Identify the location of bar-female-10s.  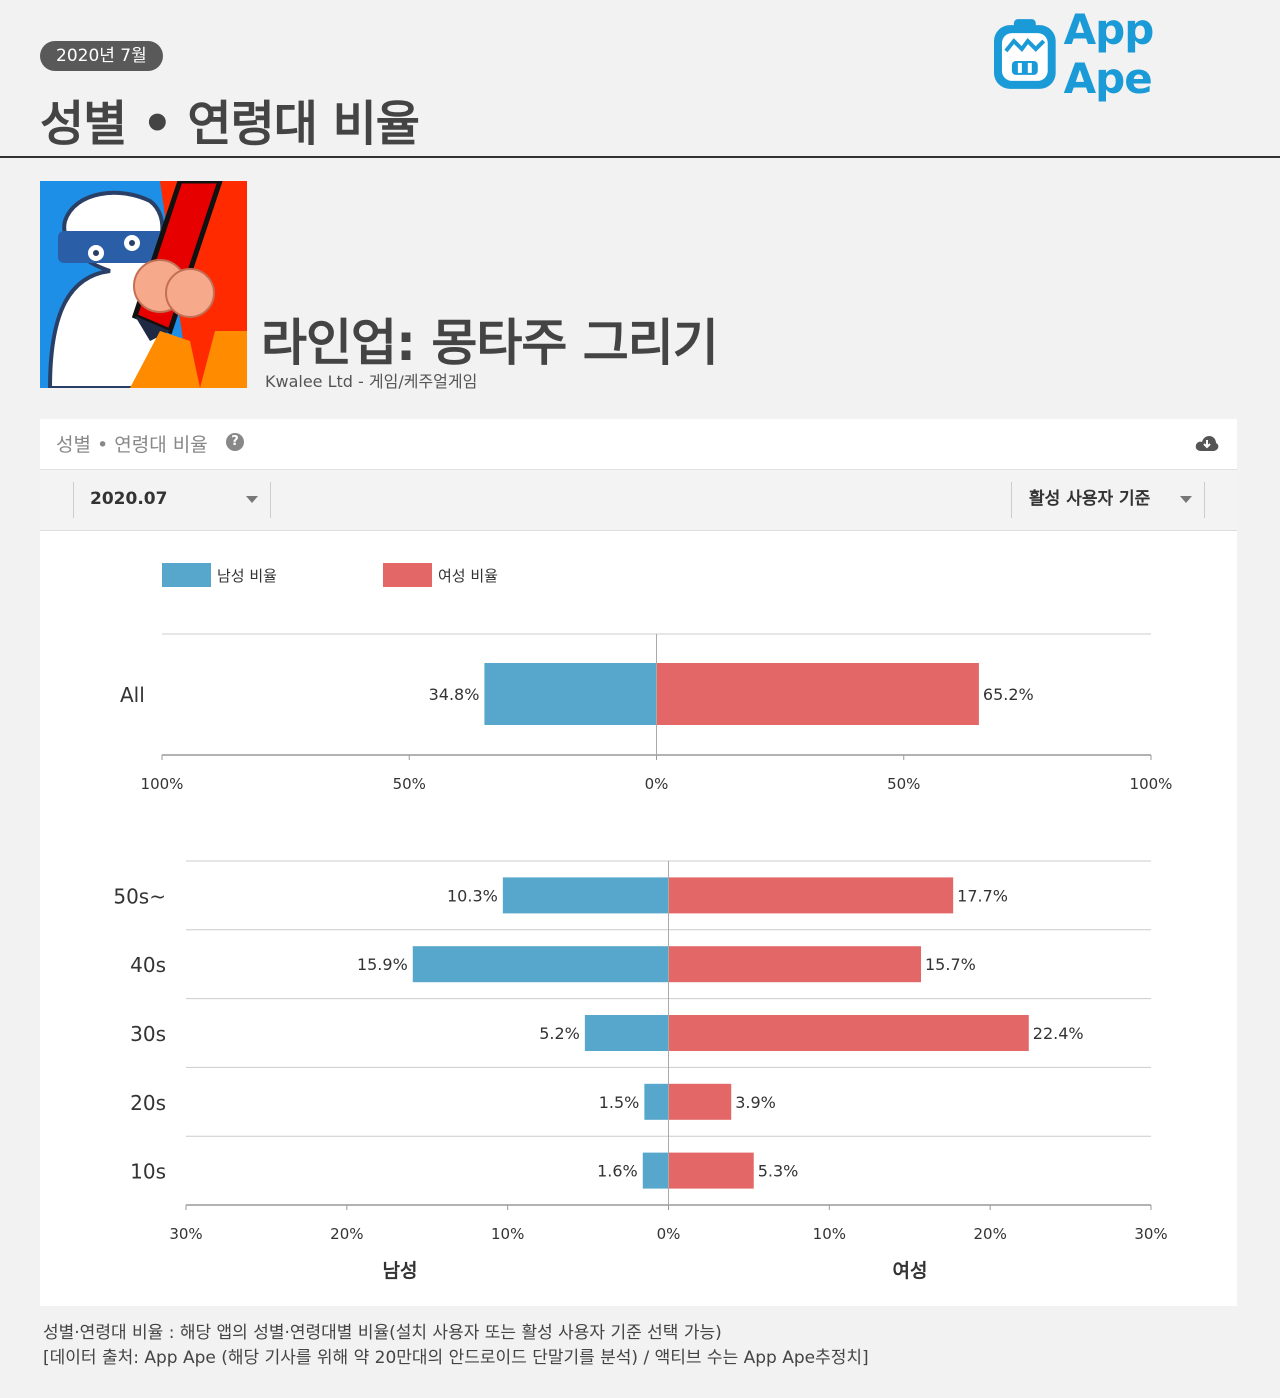
(711, 1170).